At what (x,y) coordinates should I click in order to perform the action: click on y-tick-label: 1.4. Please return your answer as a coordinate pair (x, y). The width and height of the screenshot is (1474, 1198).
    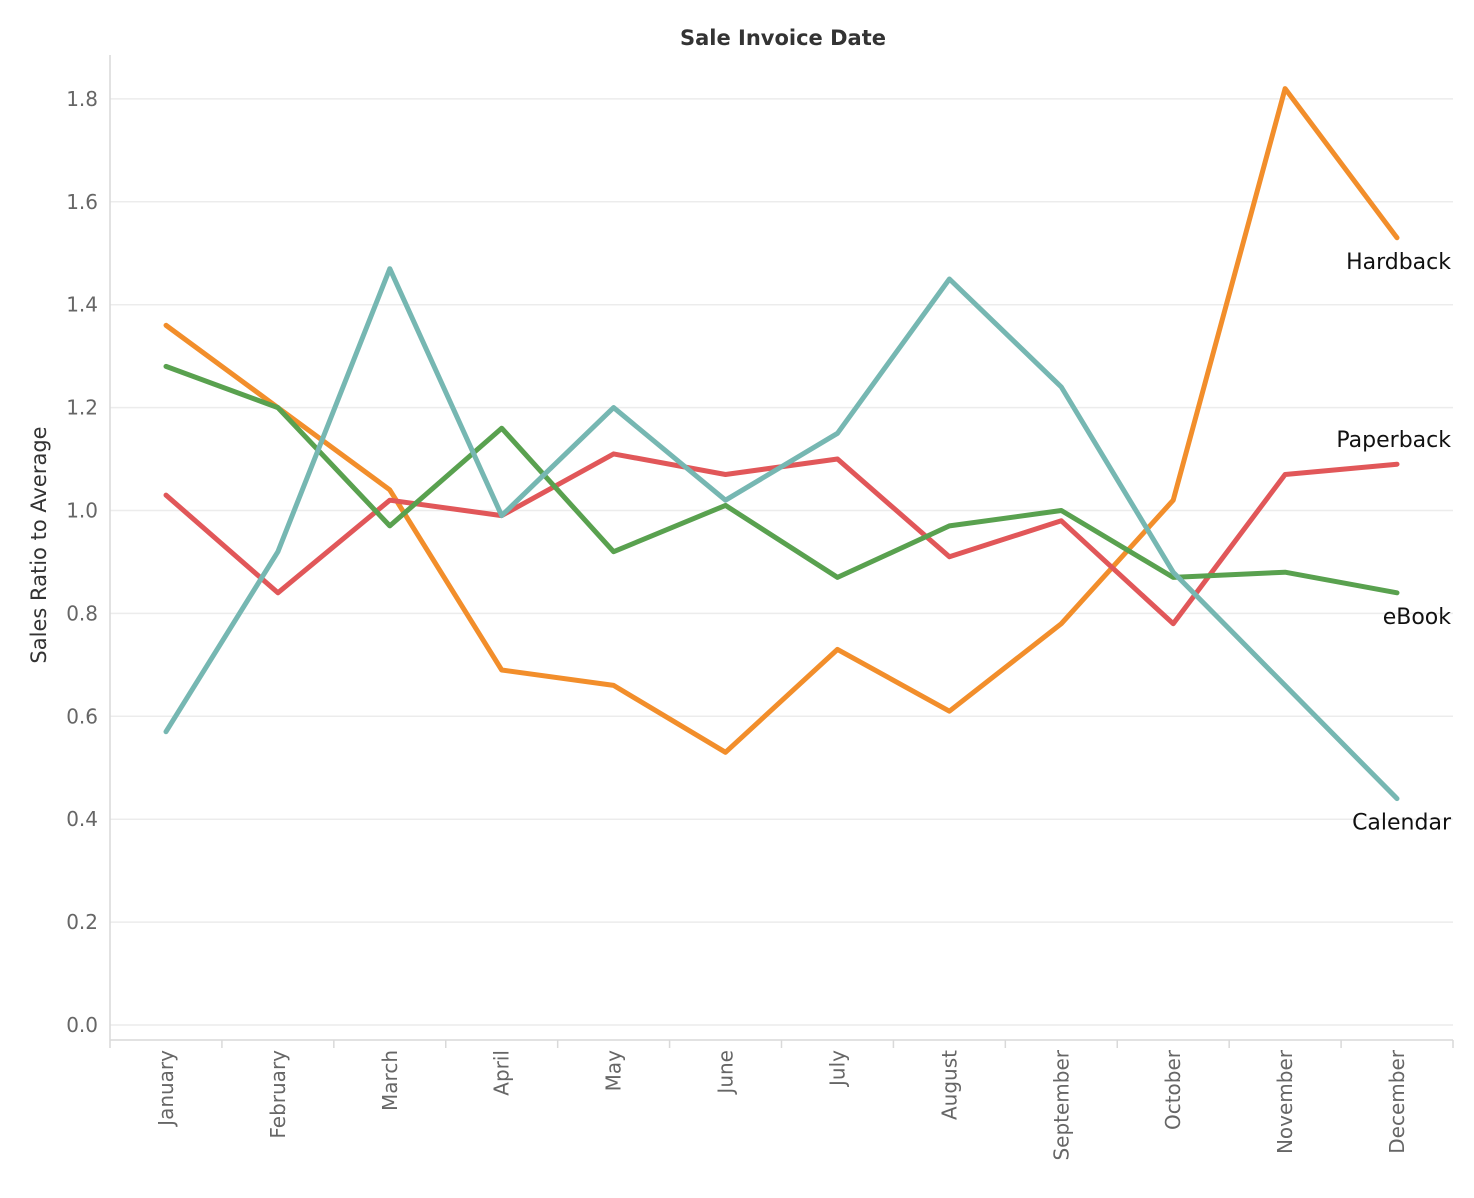
    Looking at the image, I should click on (82, 305).